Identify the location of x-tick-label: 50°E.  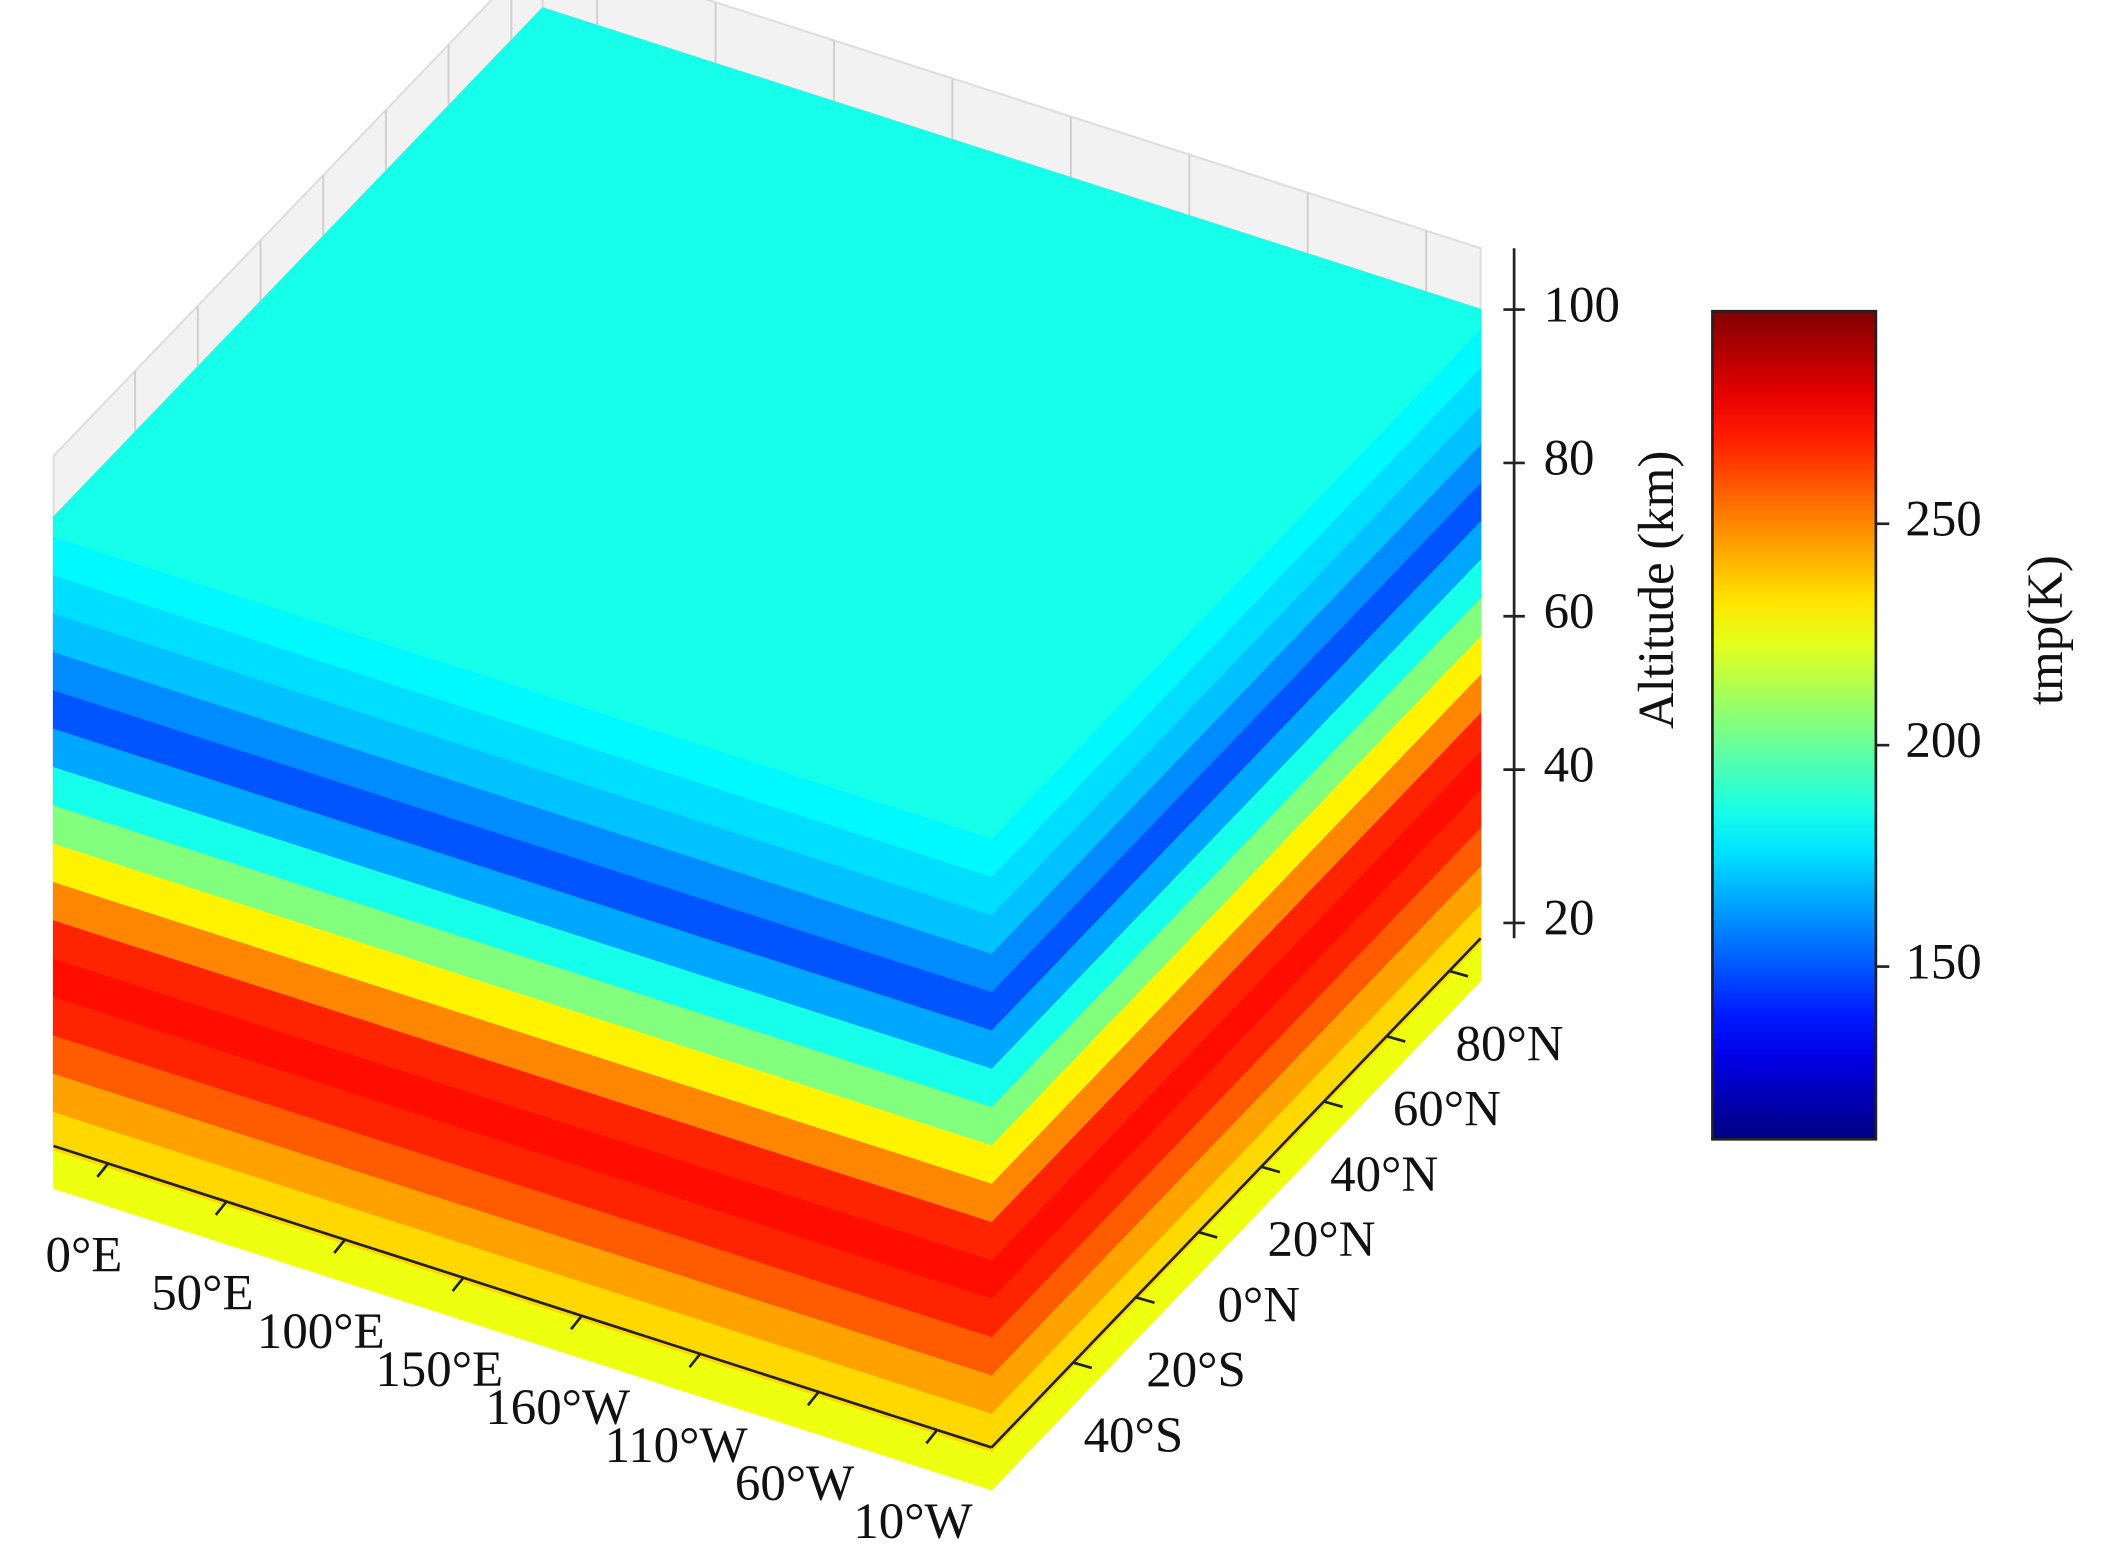
(202, 1294).